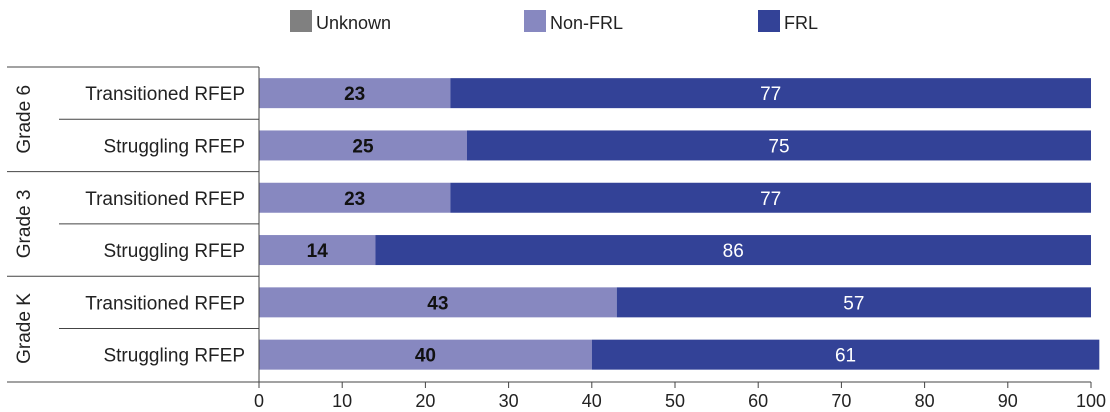 Image resolution: width=1110 pixels, height=412 pixels. What do you see at coordinates (342, 401) in the screenshot?
I see `x-tick-label: 10` at bounding box center [342, 401].